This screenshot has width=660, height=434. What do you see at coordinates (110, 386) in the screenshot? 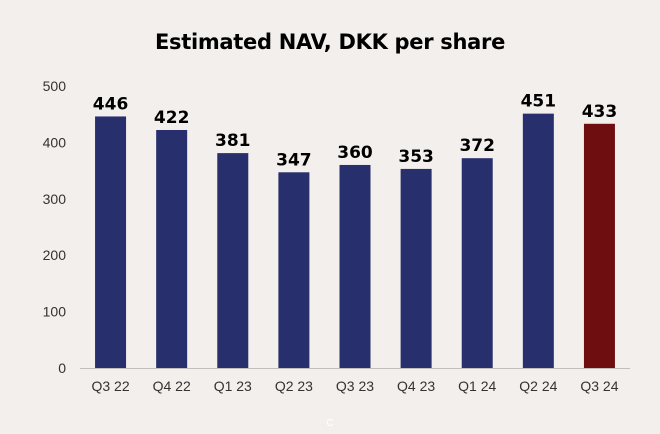
I see `x-tick-label: Q3 22` at bounding box center [110, 386].